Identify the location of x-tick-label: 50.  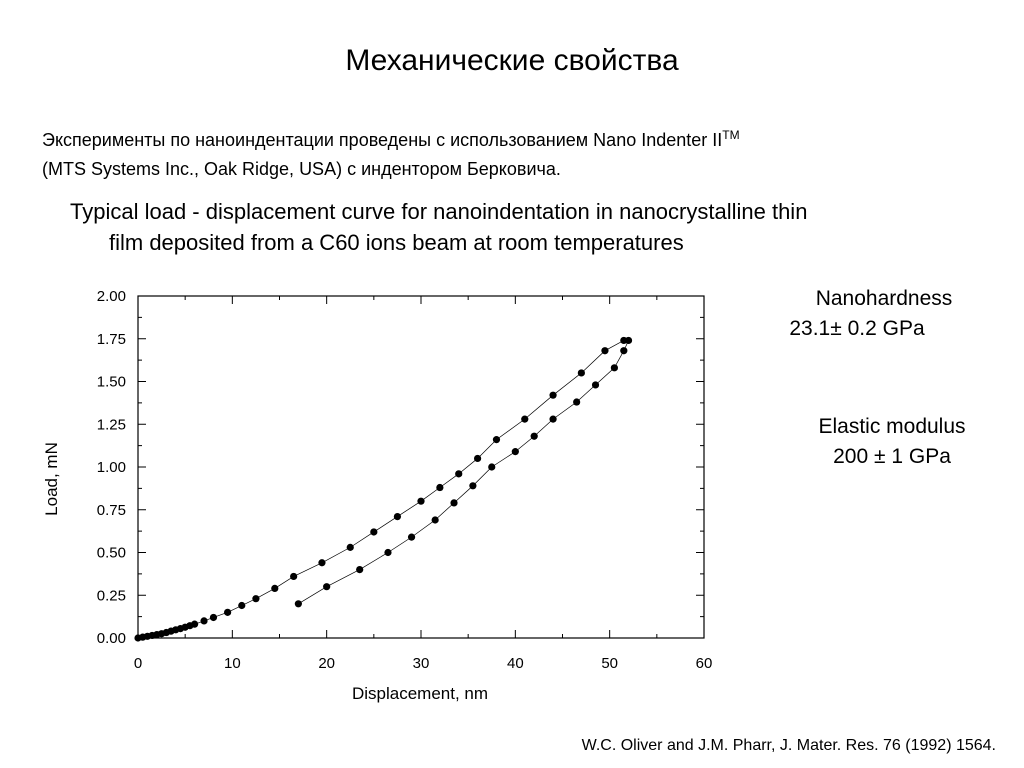
(609, 663).